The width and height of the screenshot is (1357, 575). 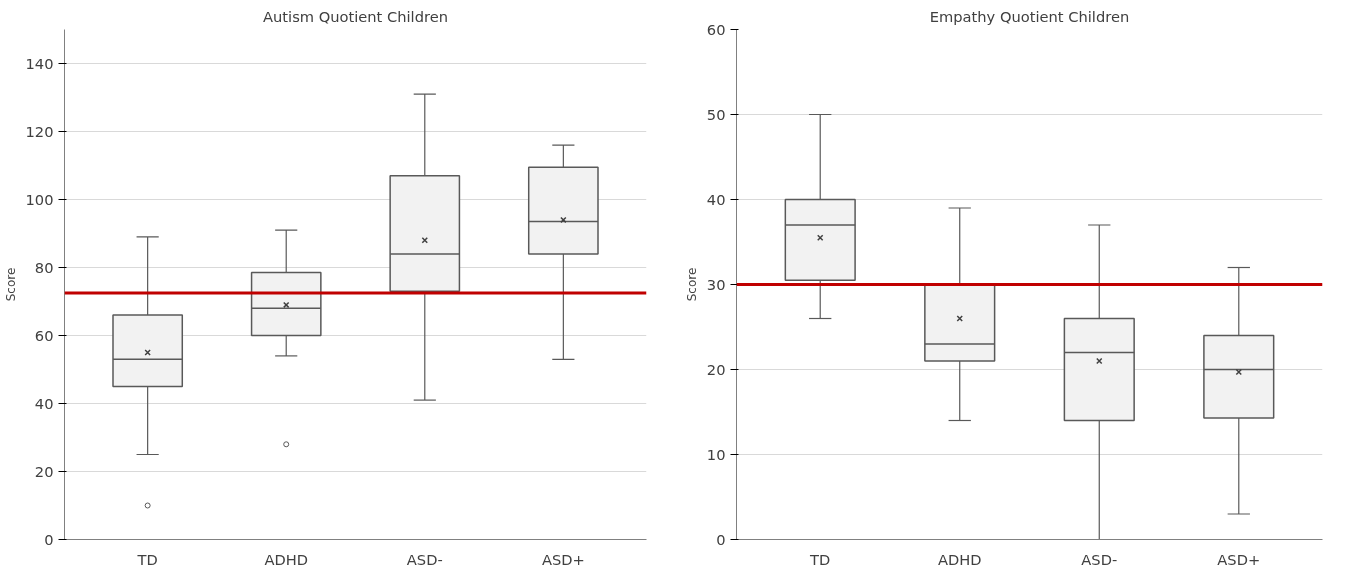 I want to click on y-tick-label: 120, so click(x=39, y=131).